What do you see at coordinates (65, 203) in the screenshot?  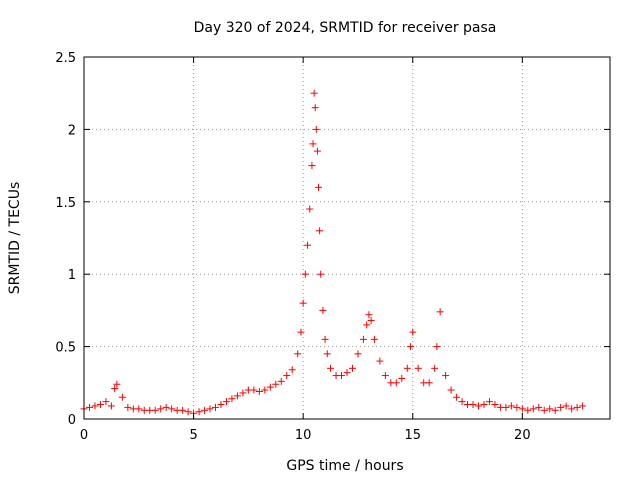 I see `y-tick-label: 1.5` at bounding box center [65, 203].